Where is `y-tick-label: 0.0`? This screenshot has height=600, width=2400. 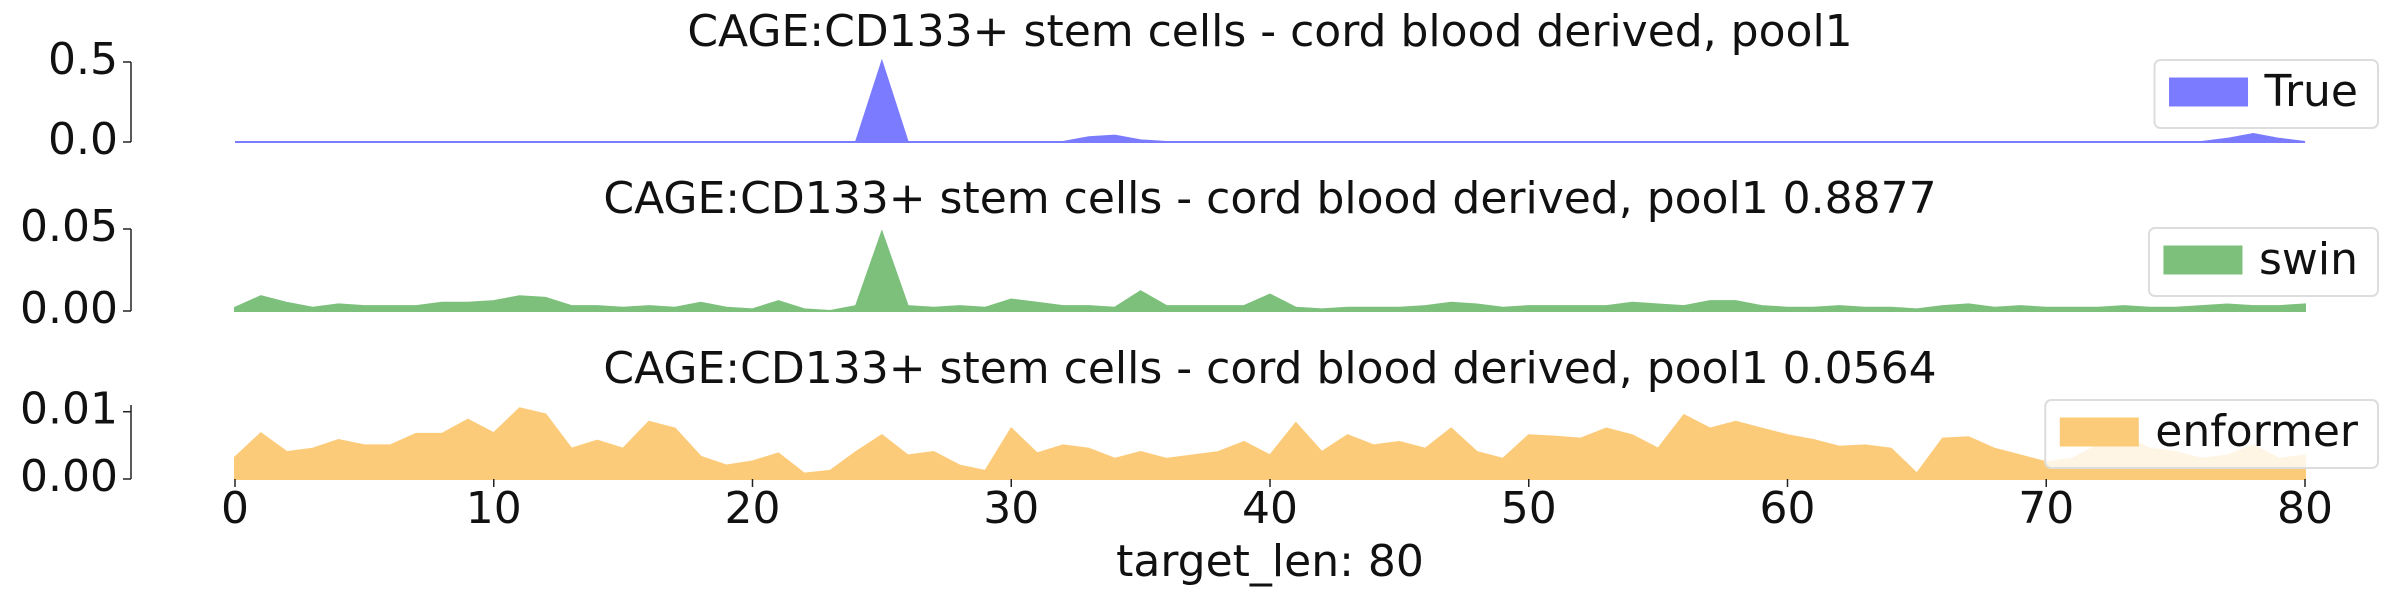
y-tick-label: 0.0 is located at coordinates (83, 139).